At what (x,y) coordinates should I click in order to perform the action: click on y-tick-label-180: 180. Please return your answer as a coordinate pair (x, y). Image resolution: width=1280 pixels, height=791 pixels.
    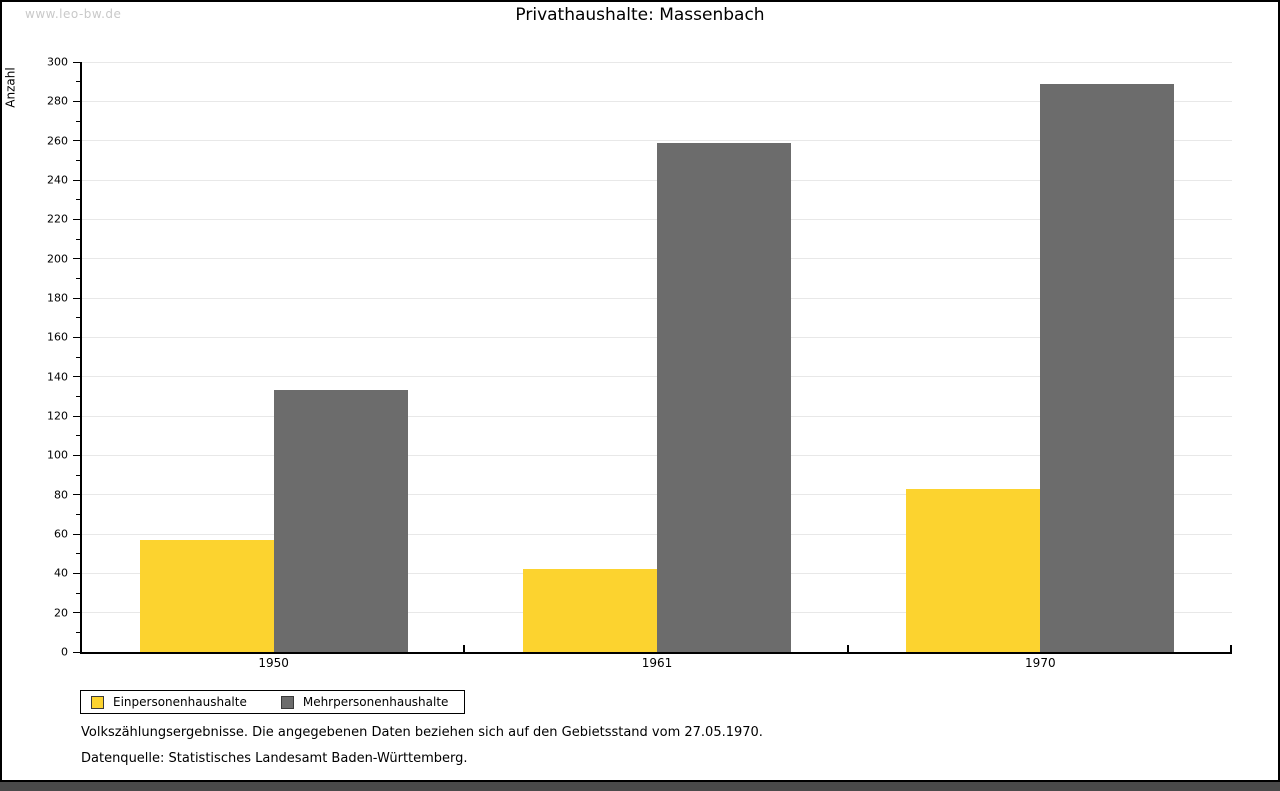
    Looking at the image, I should click on (57, 298).